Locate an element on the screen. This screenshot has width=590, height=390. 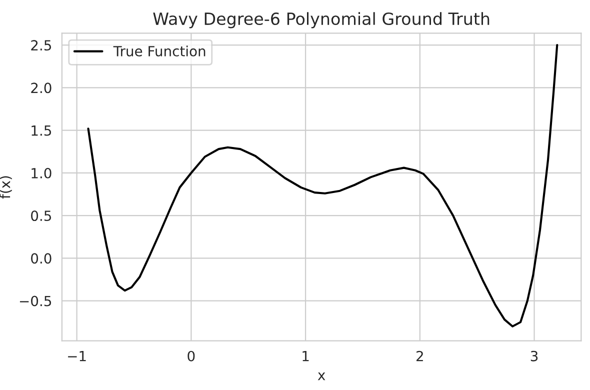
y-tick-label: 1.0 is located at coordinates (42, 173).